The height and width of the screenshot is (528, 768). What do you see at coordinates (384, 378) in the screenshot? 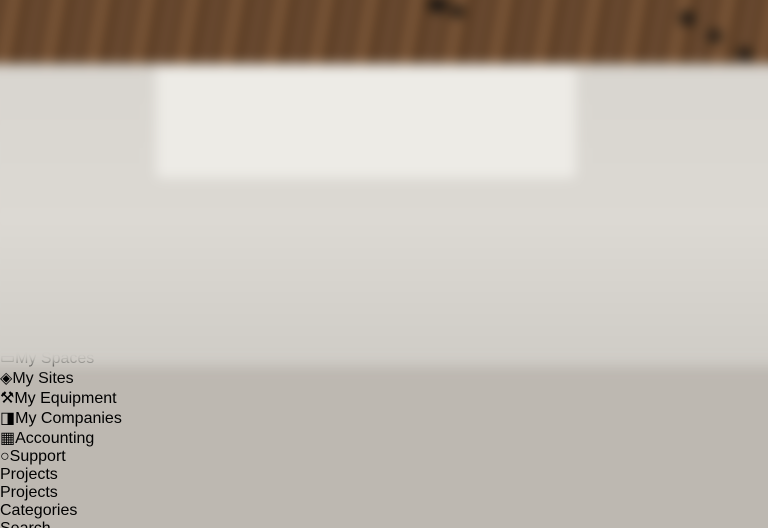
I see `sidebar-item-my-sites: ◈My Sites` at bounding box center [384, 378].